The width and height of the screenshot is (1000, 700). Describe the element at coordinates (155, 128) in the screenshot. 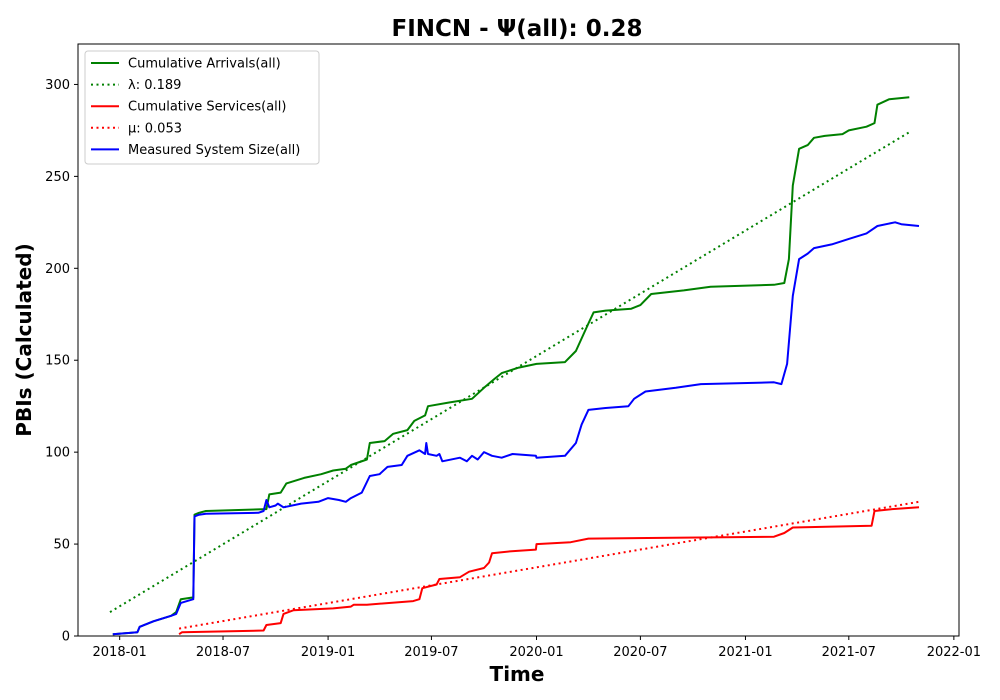

I see `legend-label: μ: 0.053` at that location.